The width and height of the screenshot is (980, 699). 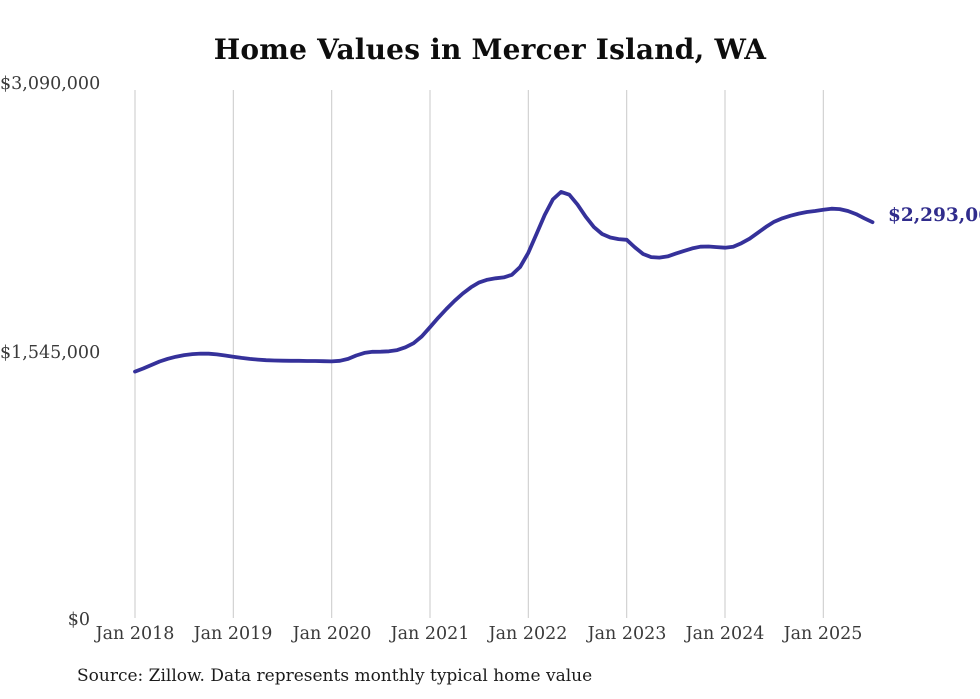 I want to click on x-axis-label-2020: Jan 2020, so click(x=332, y=634).